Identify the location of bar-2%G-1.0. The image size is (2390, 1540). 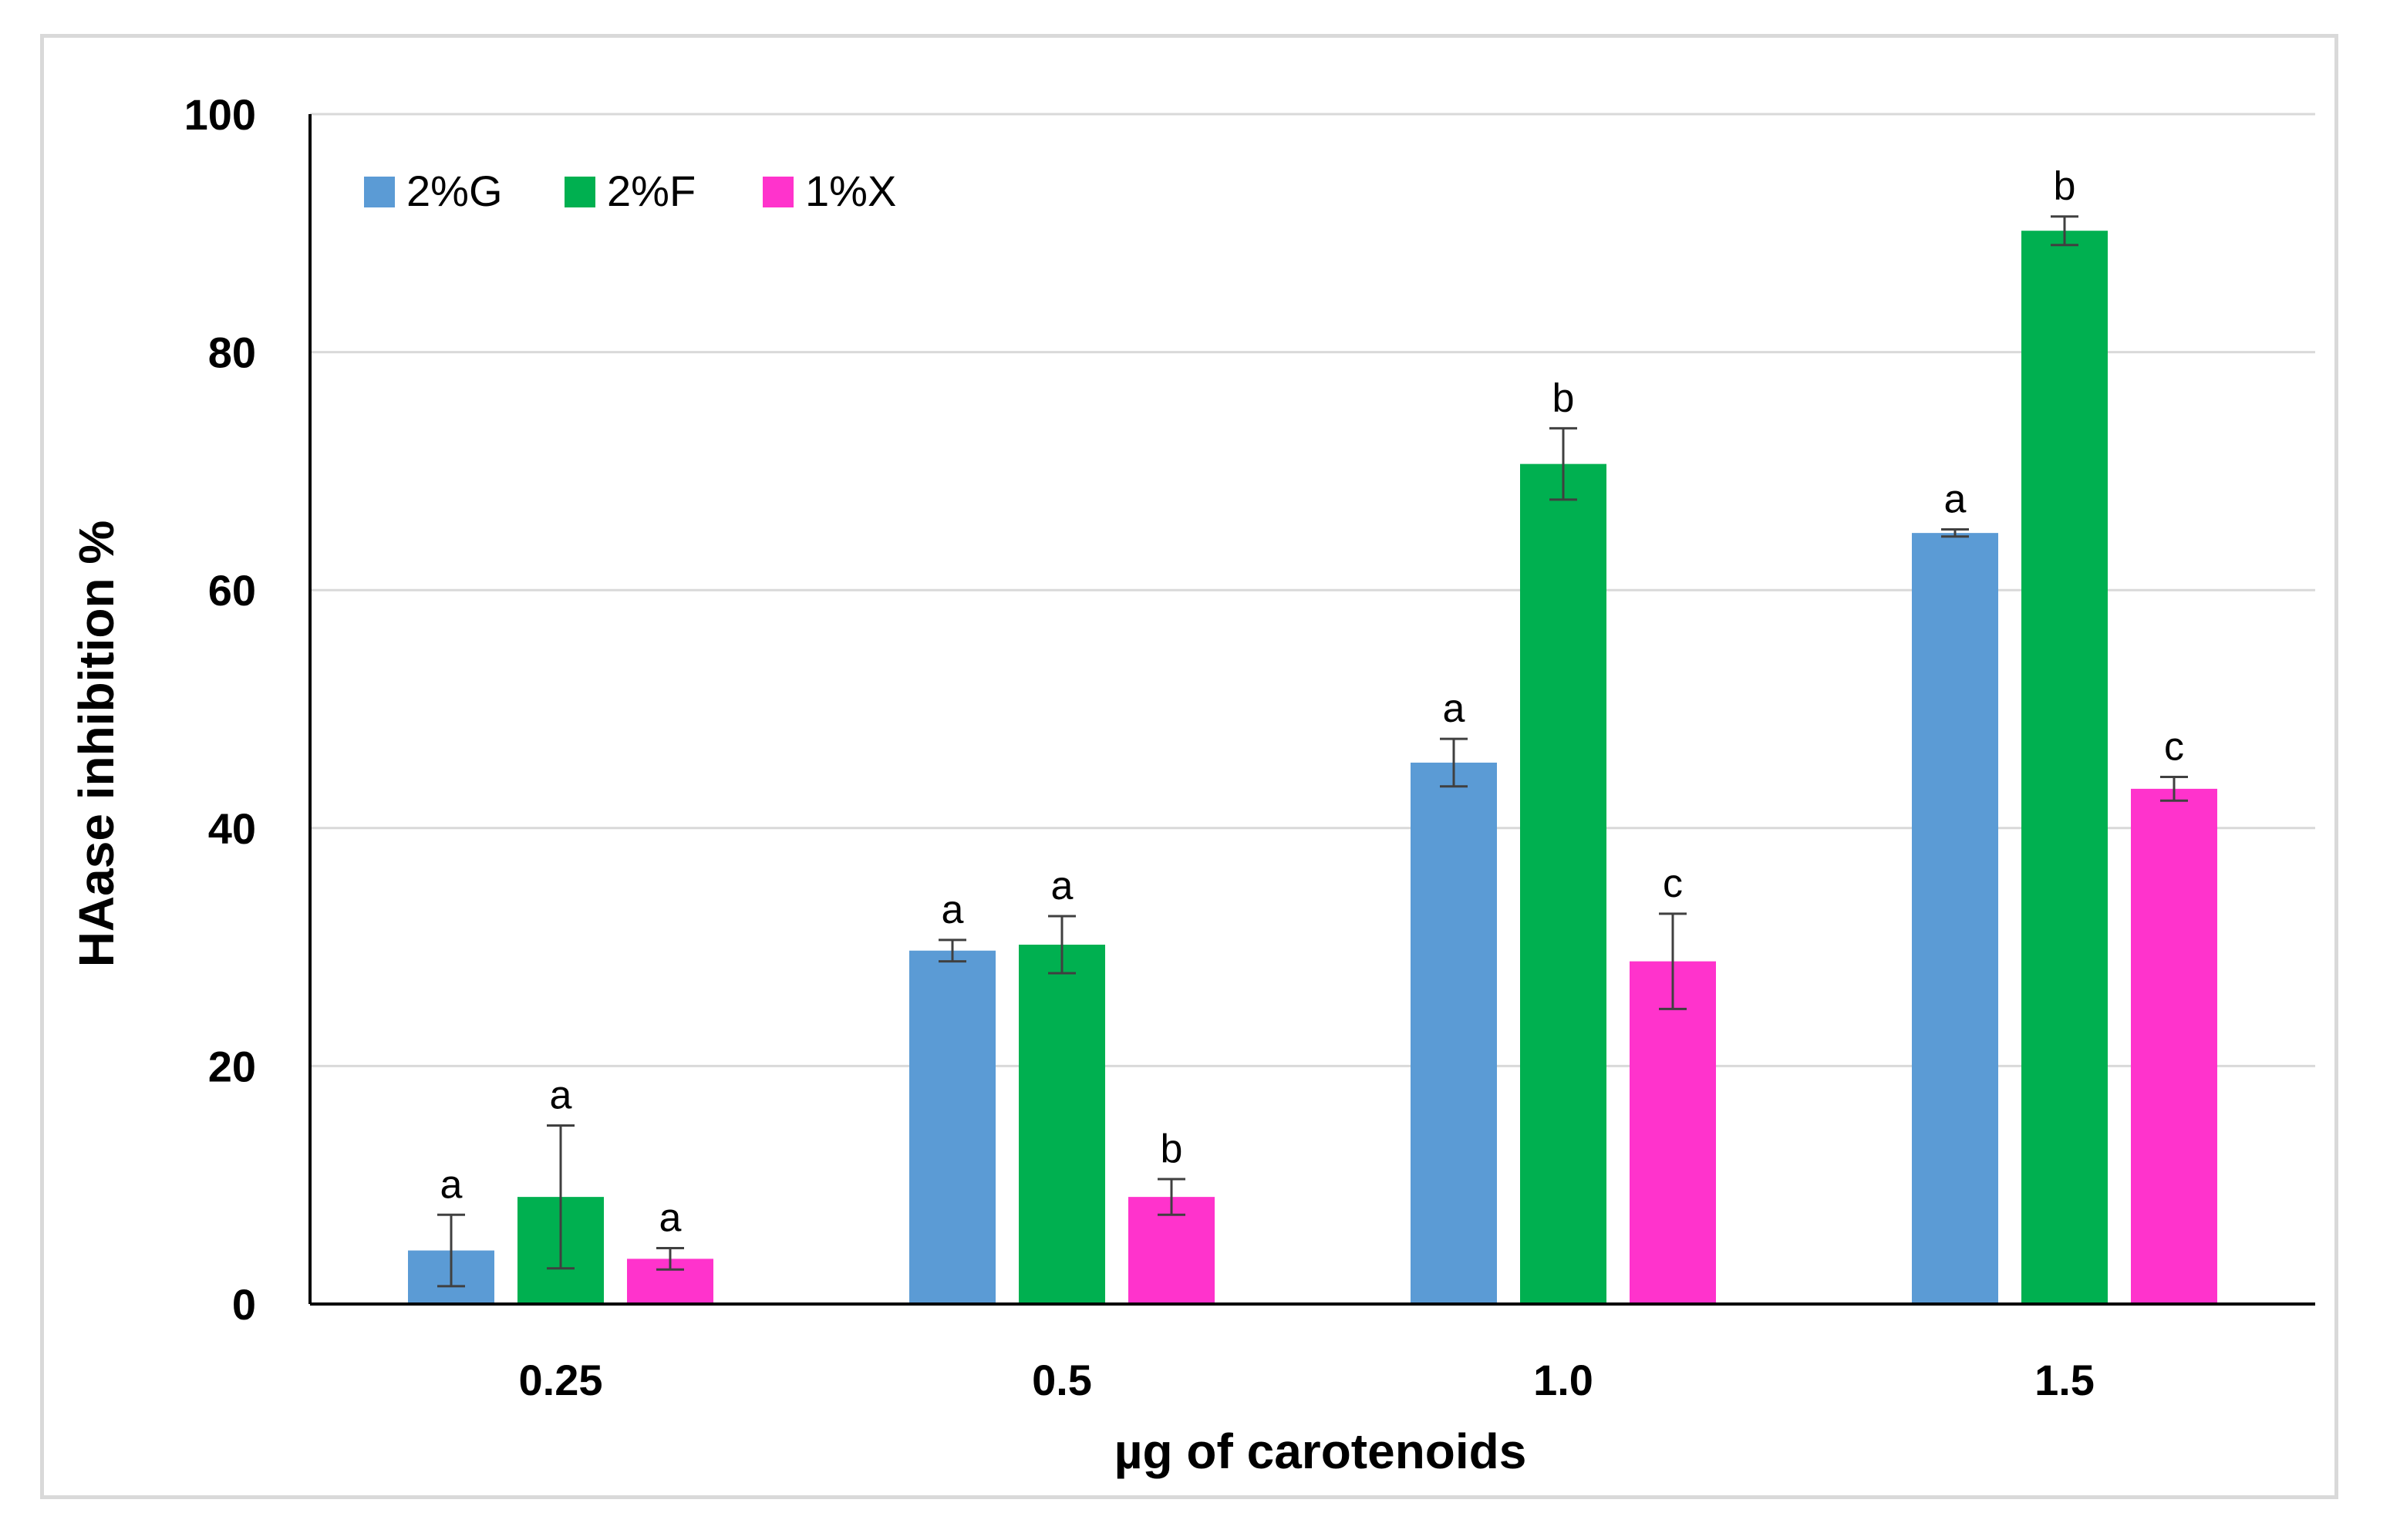
(1454, 1033).